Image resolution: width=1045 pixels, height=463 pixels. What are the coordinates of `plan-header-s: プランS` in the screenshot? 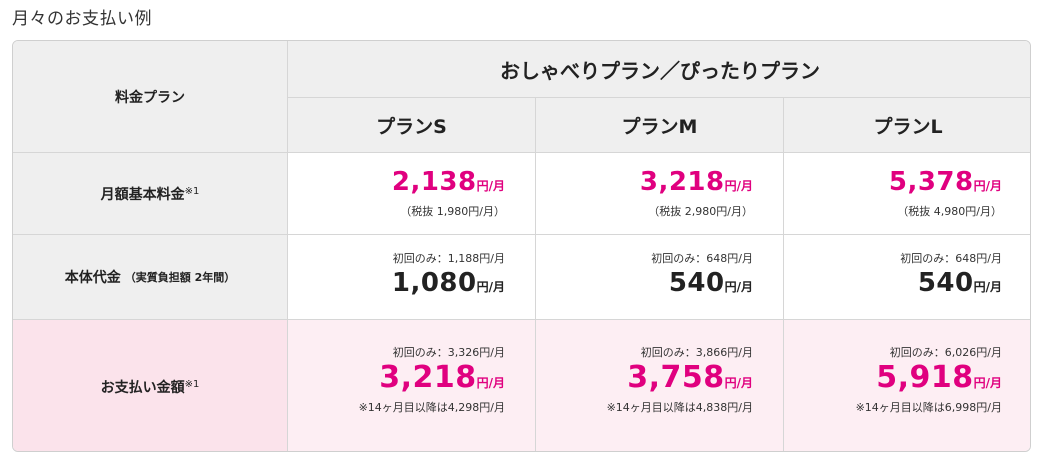 It's located at (412, 125).